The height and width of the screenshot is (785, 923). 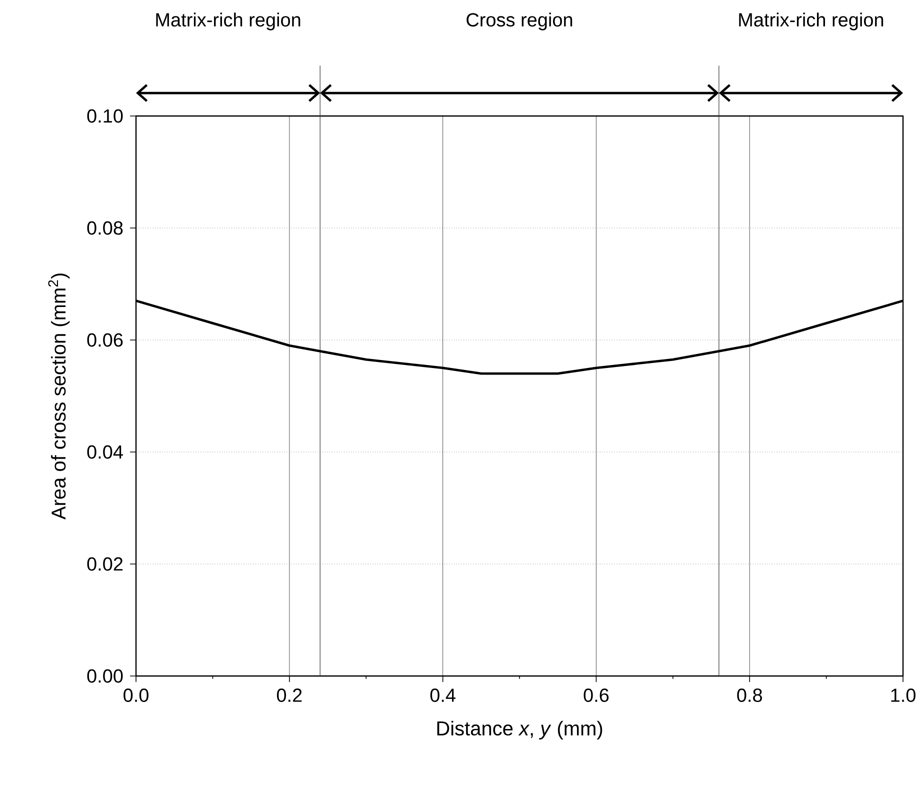 What do you see at coordinates (105, 116) in the screenshot?
I see `y-tick-label: 0.10` at bounding box center [105, 116].